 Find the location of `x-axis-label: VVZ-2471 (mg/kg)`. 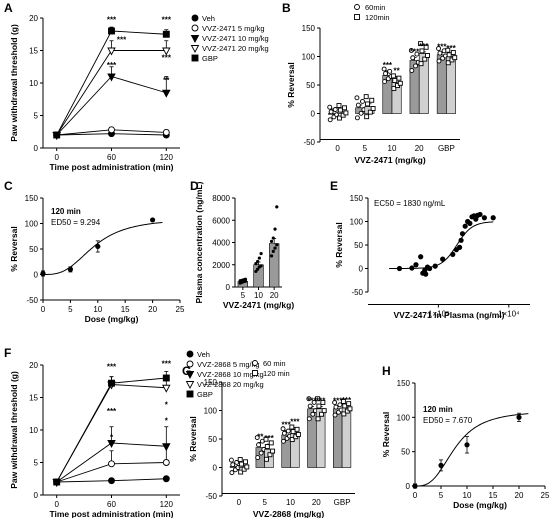

x-axis-label: VVZ-2471 (mg/kg) is located at coordinates (389, 160).